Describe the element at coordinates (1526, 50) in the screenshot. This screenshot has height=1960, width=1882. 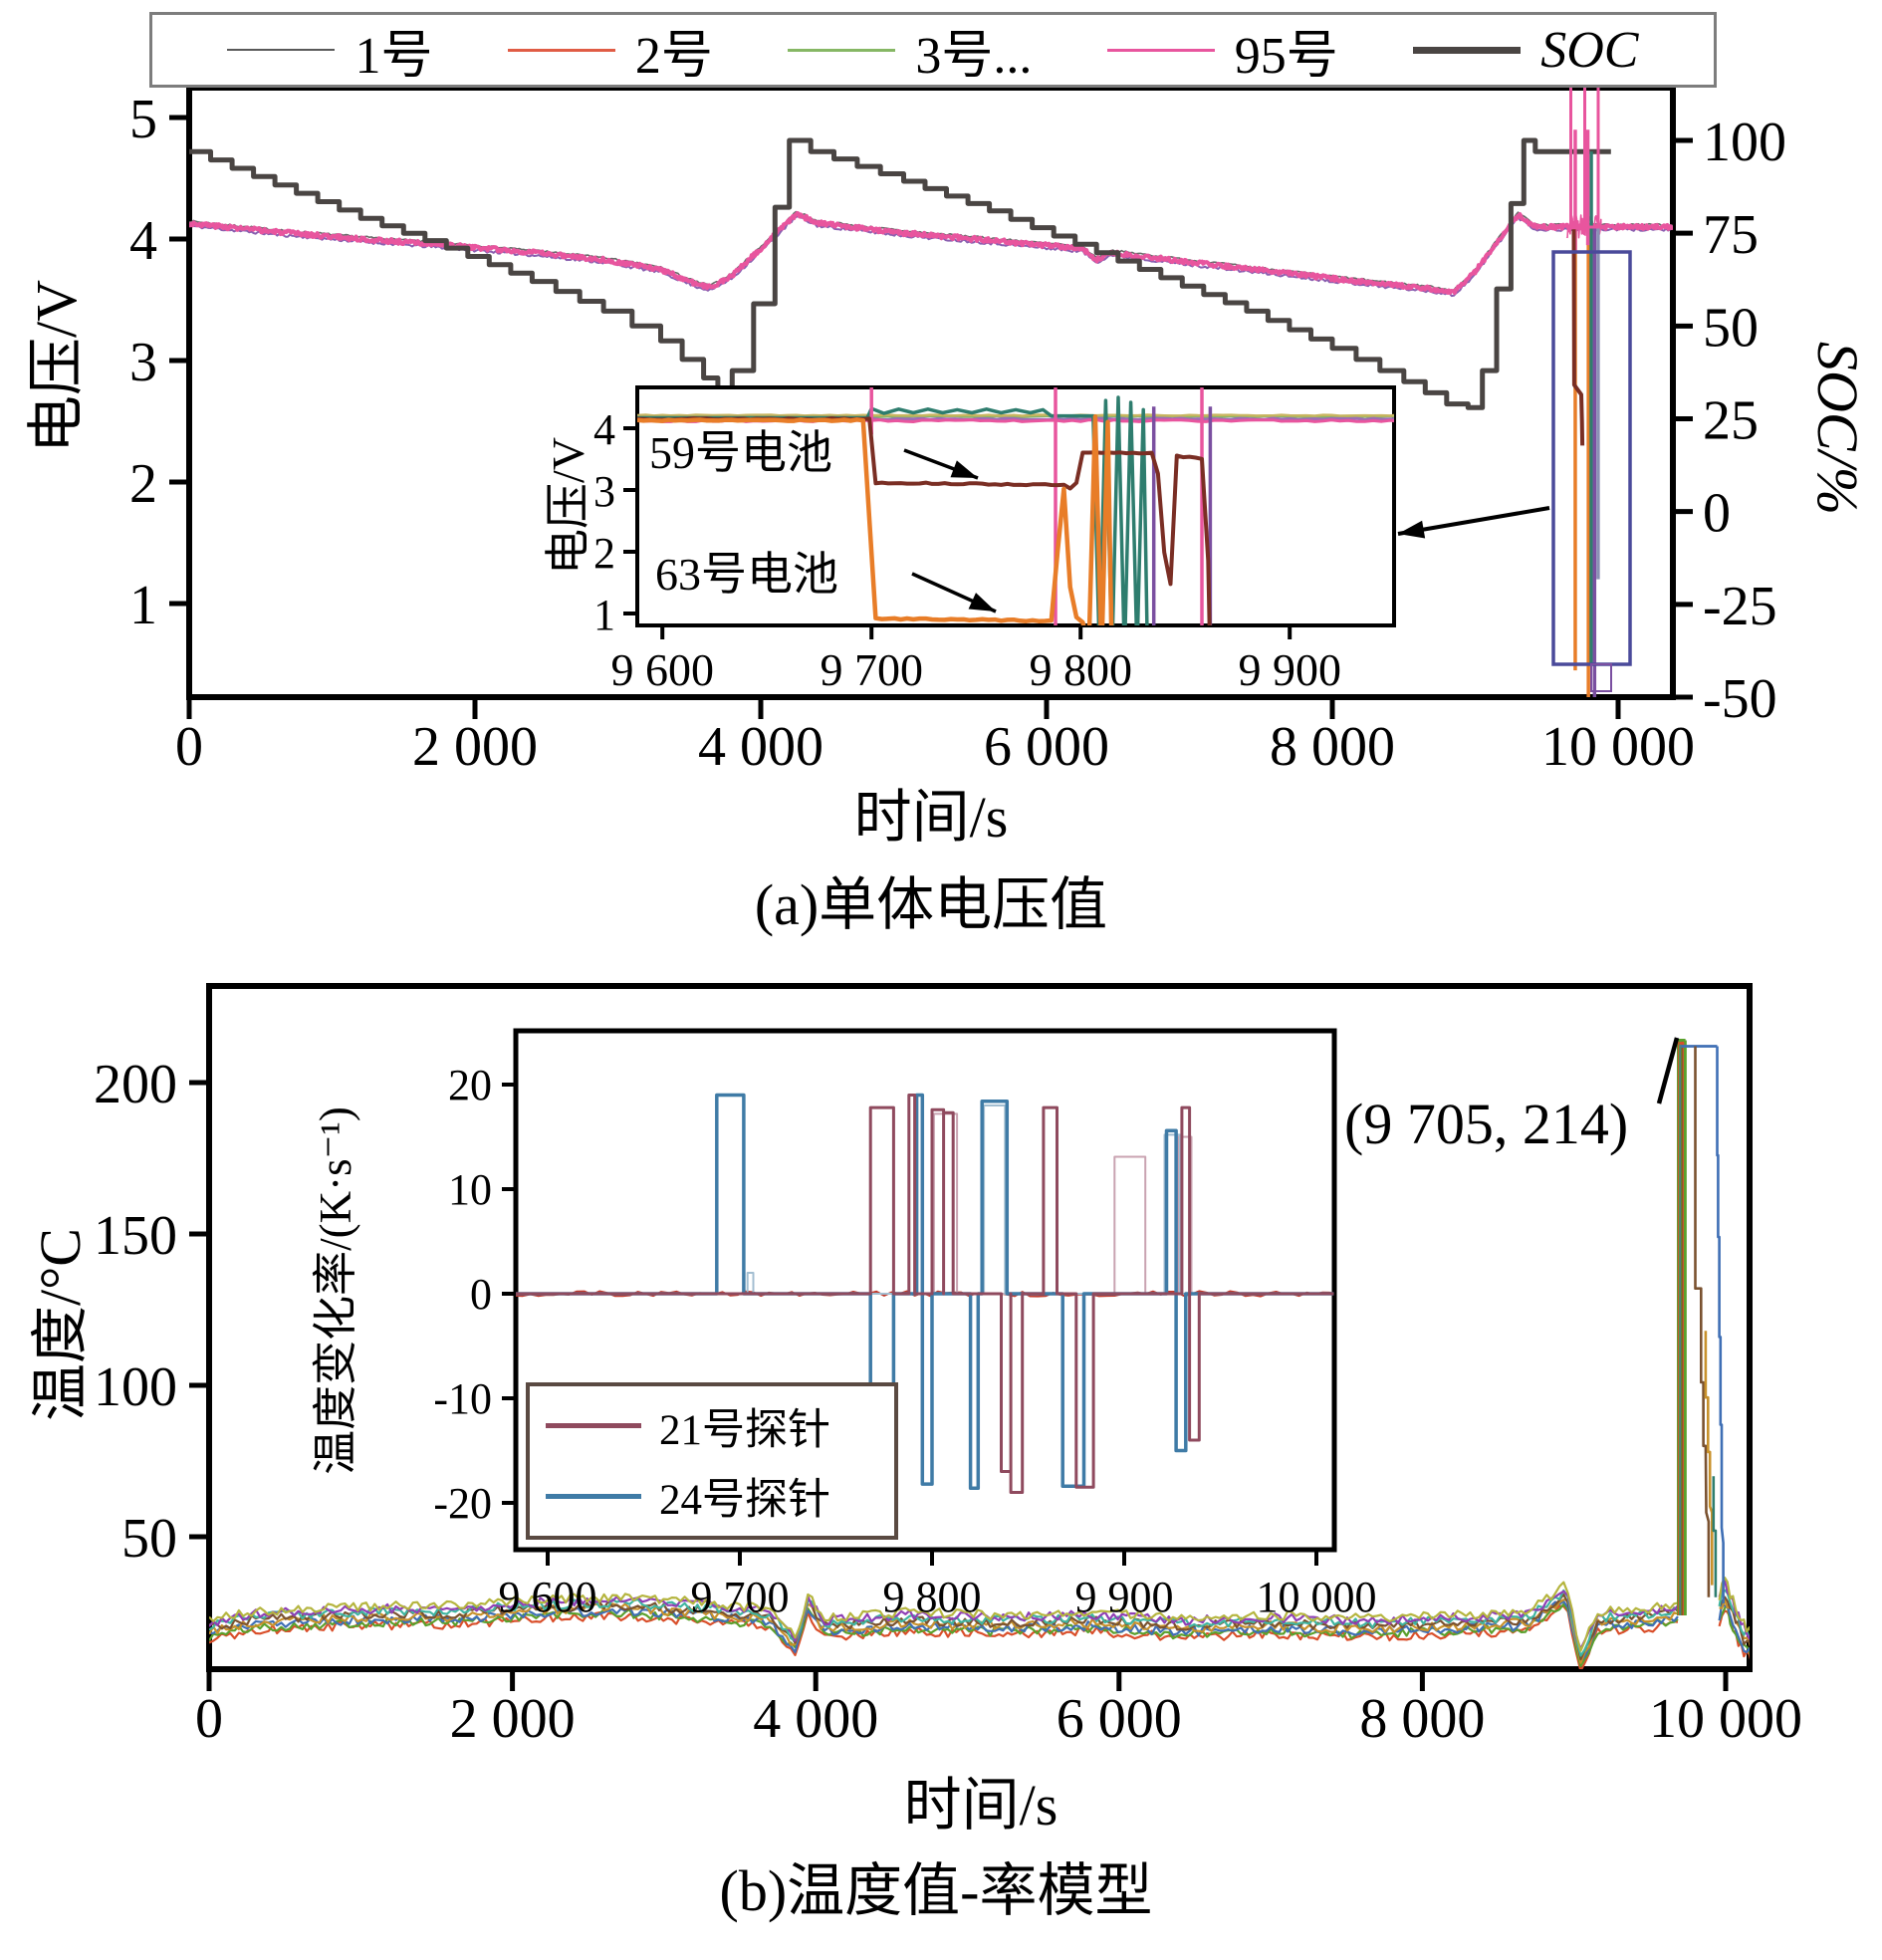
I see `legend-item-soc: SOC` at that location.